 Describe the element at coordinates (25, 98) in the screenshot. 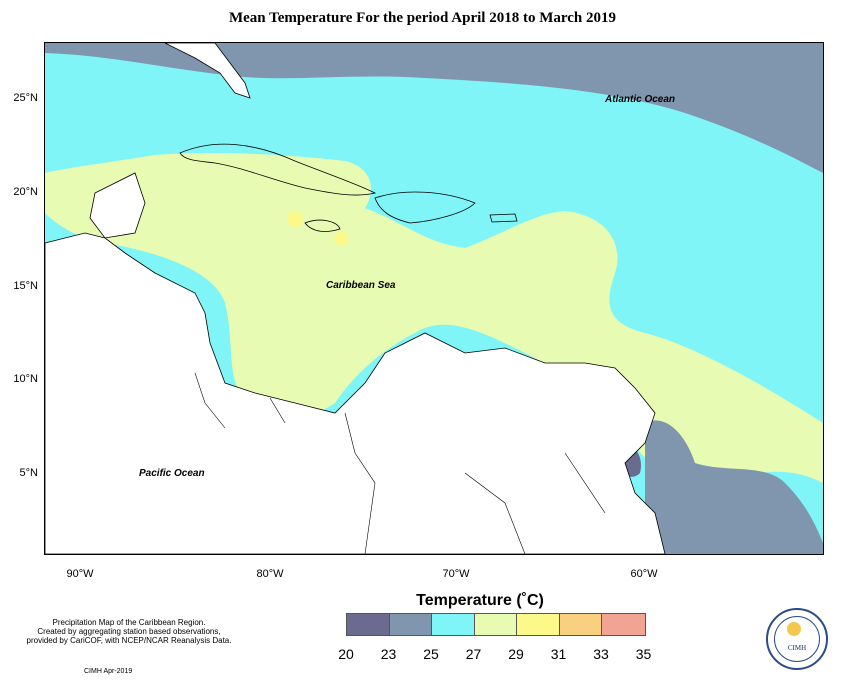

I see `lat-label-25n: 25°N` at that location.